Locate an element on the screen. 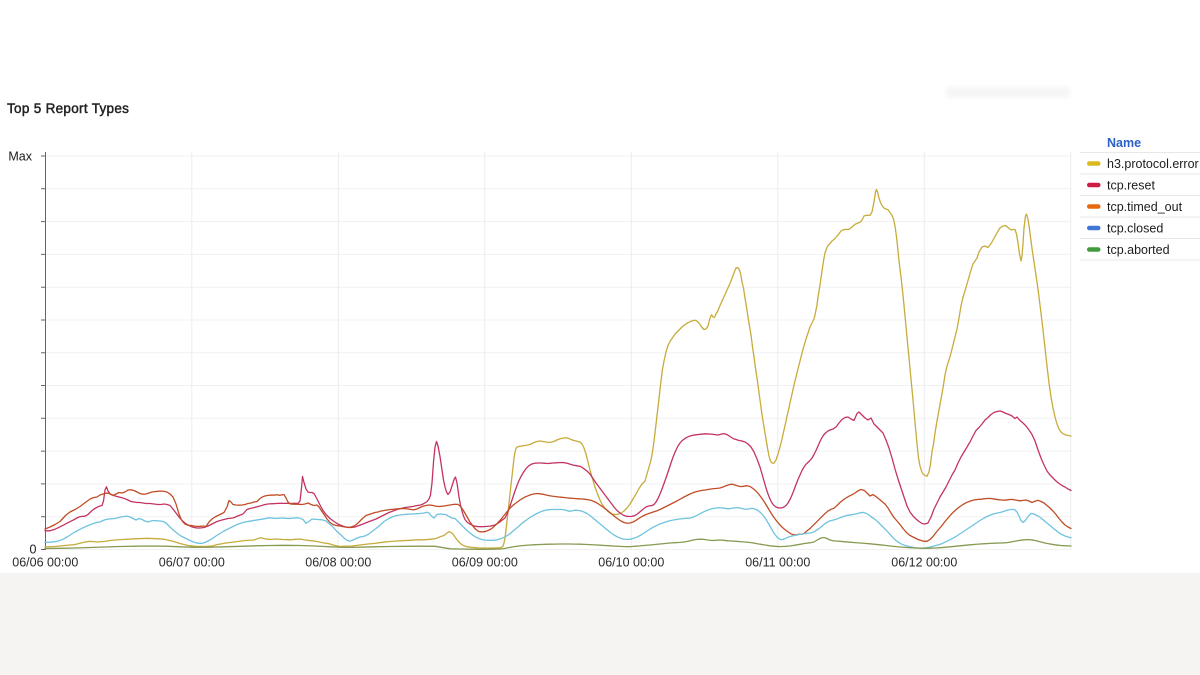  svg-text: Max is located at coordinates (20, 157).